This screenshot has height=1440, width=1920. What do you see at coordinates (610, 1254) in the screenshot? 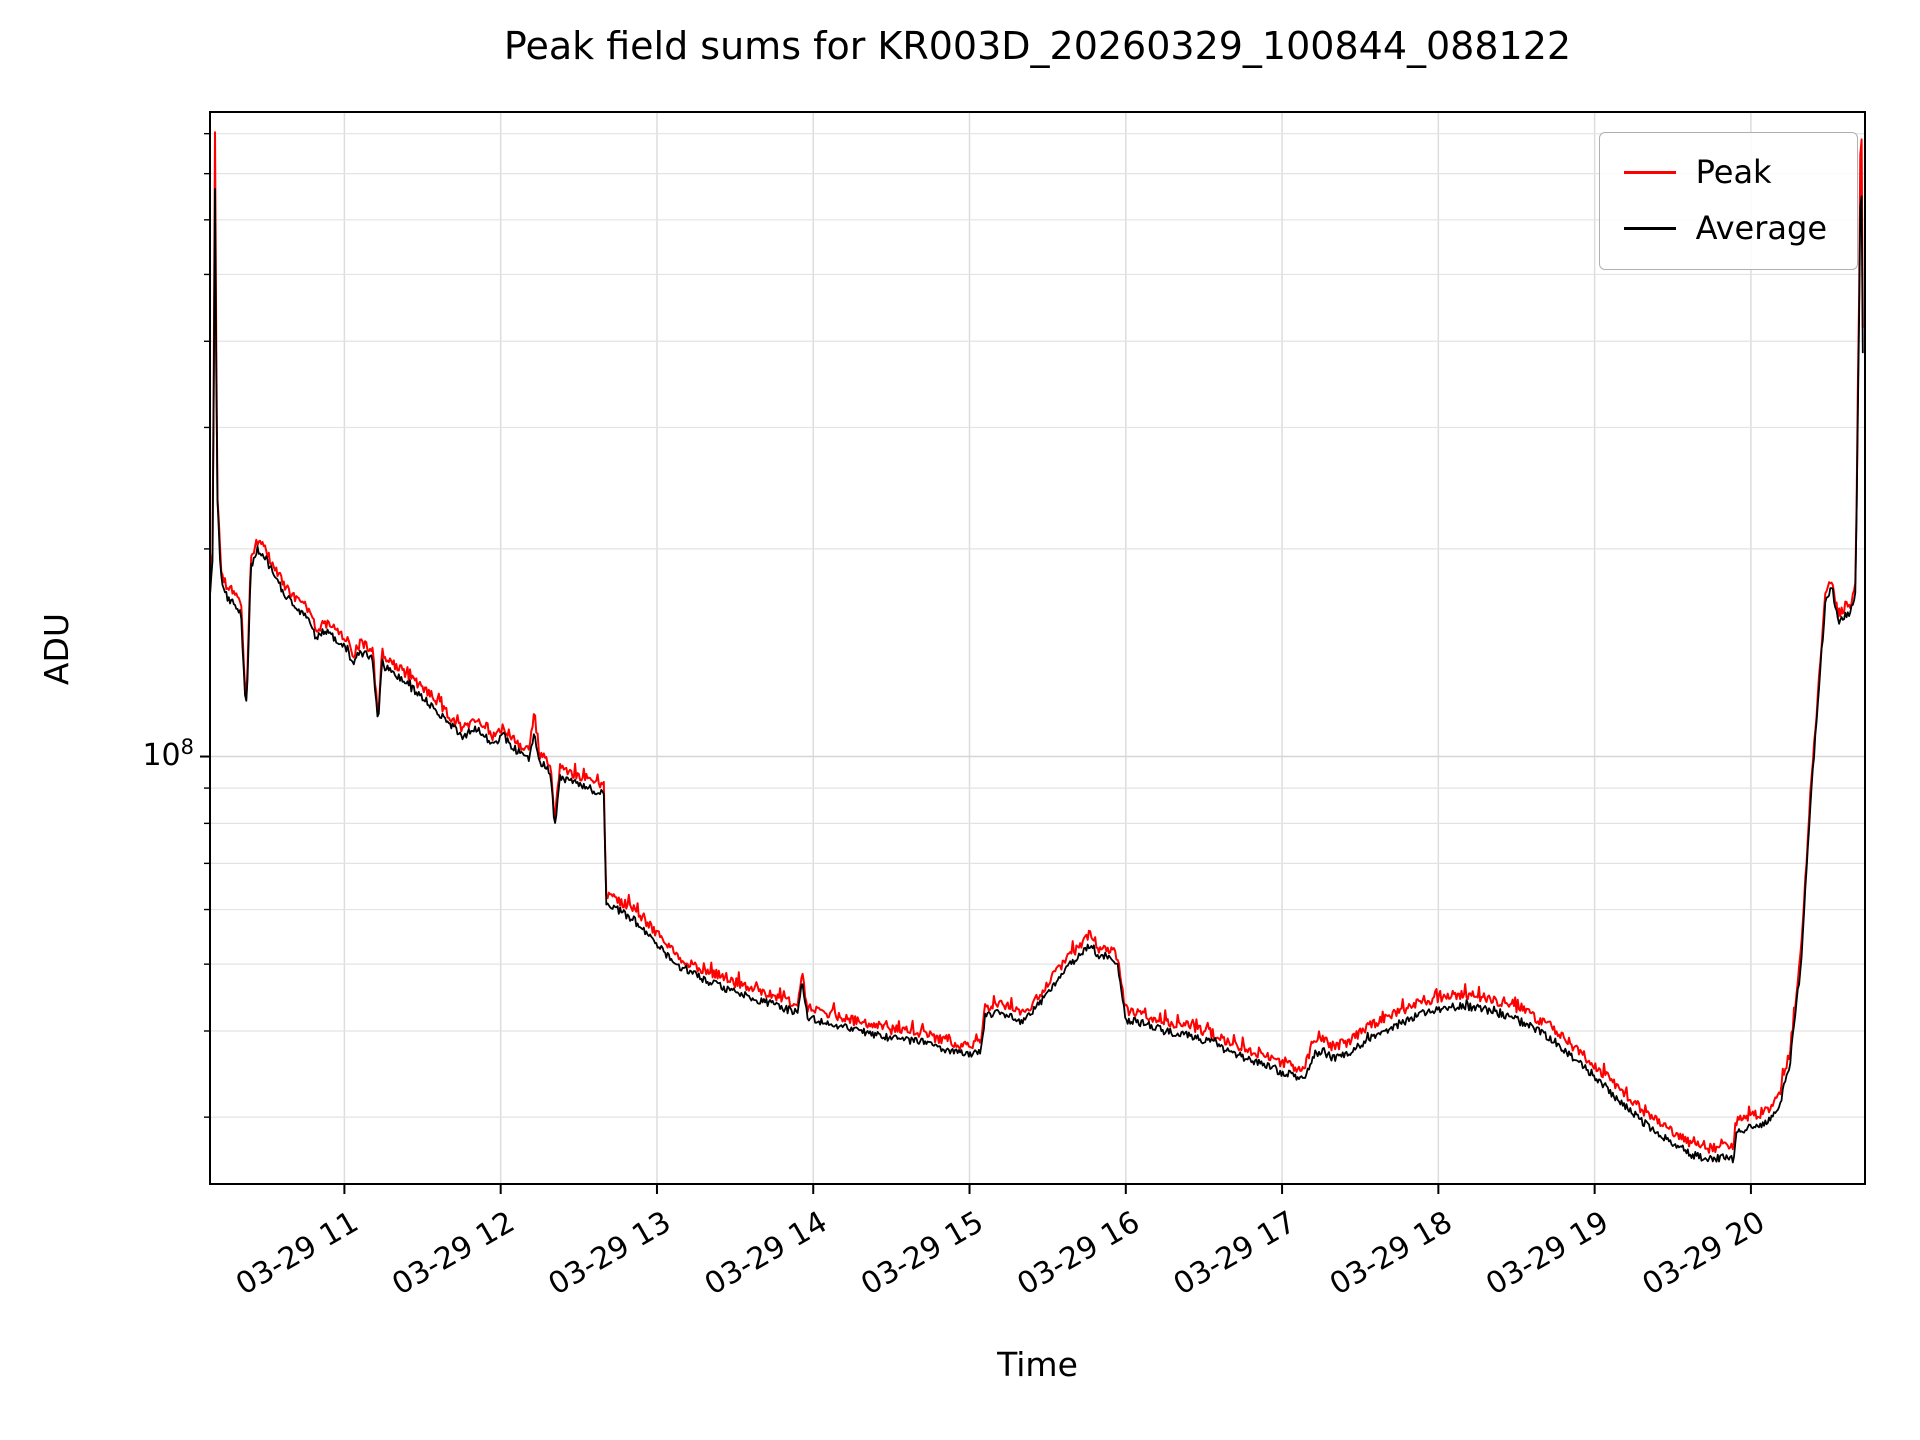
I see `x-tick-label: 03-29 13` at bounding box center [610, 1254].